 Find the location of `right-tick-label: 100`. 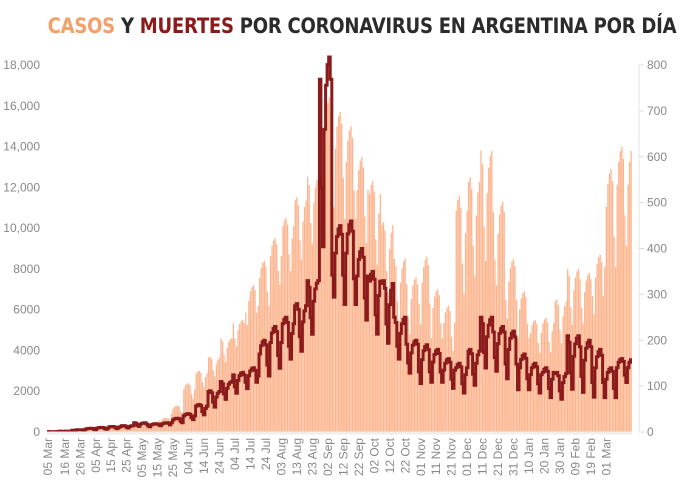

right-tick-label: 100 is located at coordinates (657, 386).